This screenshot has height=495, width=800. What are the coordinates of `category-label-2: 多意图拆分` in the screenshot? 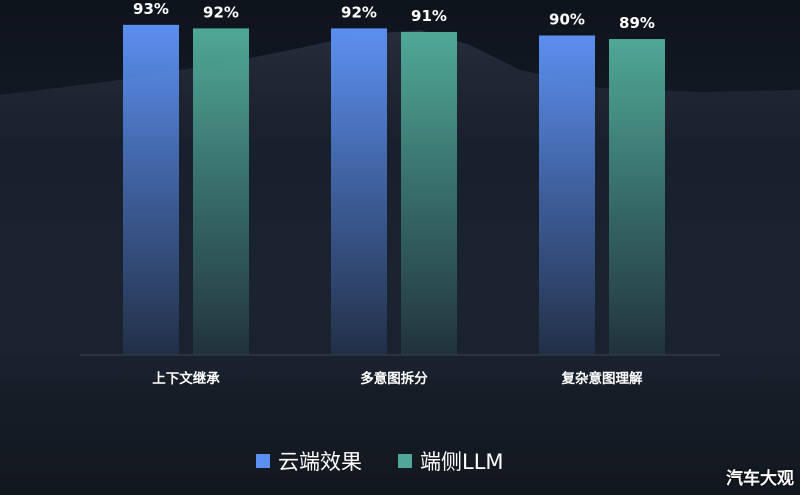 It's located at (394, 378).